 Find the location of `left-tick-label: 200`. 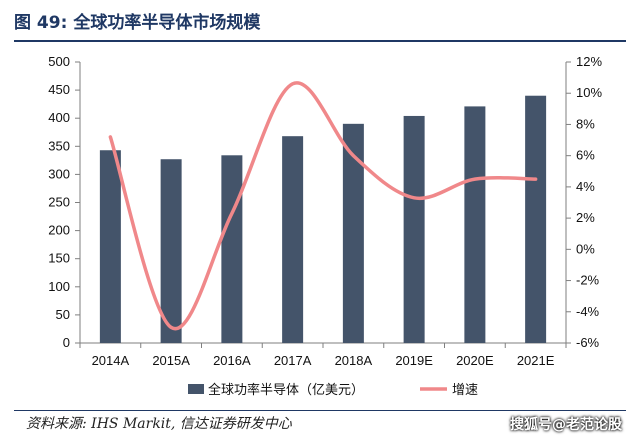

left-tick-label: 200 is located at coordinates (59, 230).